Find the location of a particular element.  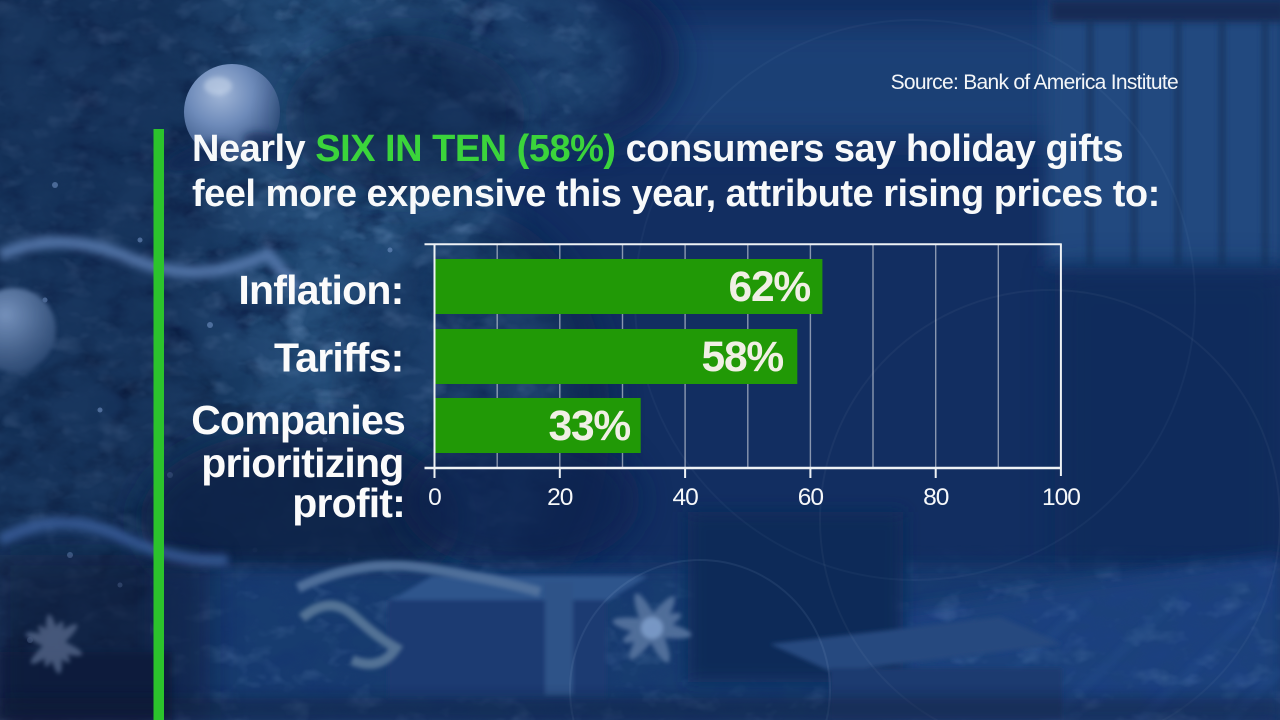

svg-text: 60 is located at coordinates (811, 497).